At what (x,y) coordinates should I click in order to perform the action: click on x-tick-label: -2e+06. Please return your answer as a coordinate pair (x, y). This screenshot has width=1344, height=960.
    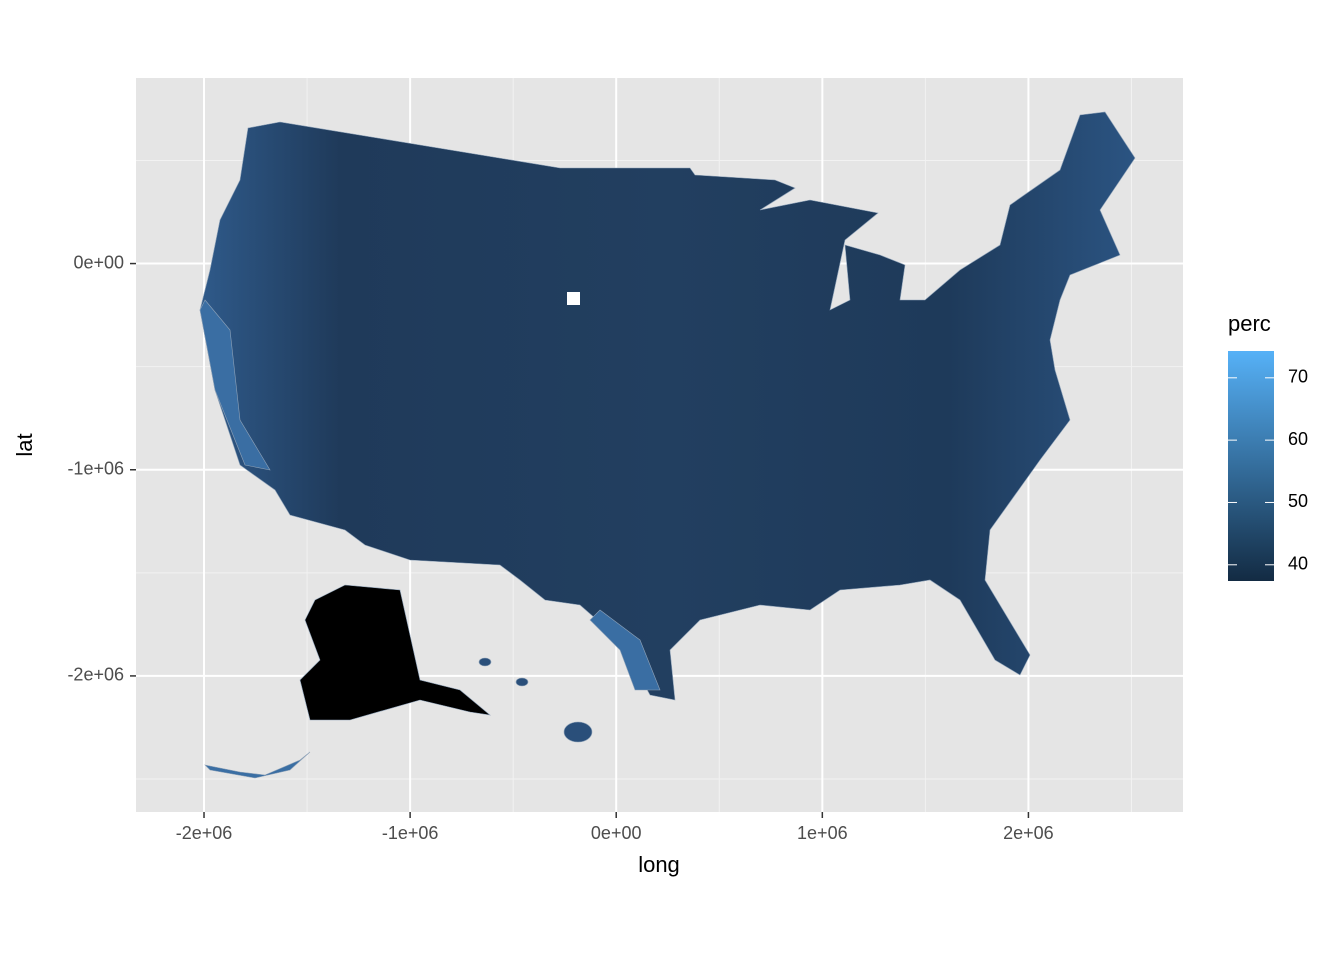
    Looking at the image, I should click on (204, 833).